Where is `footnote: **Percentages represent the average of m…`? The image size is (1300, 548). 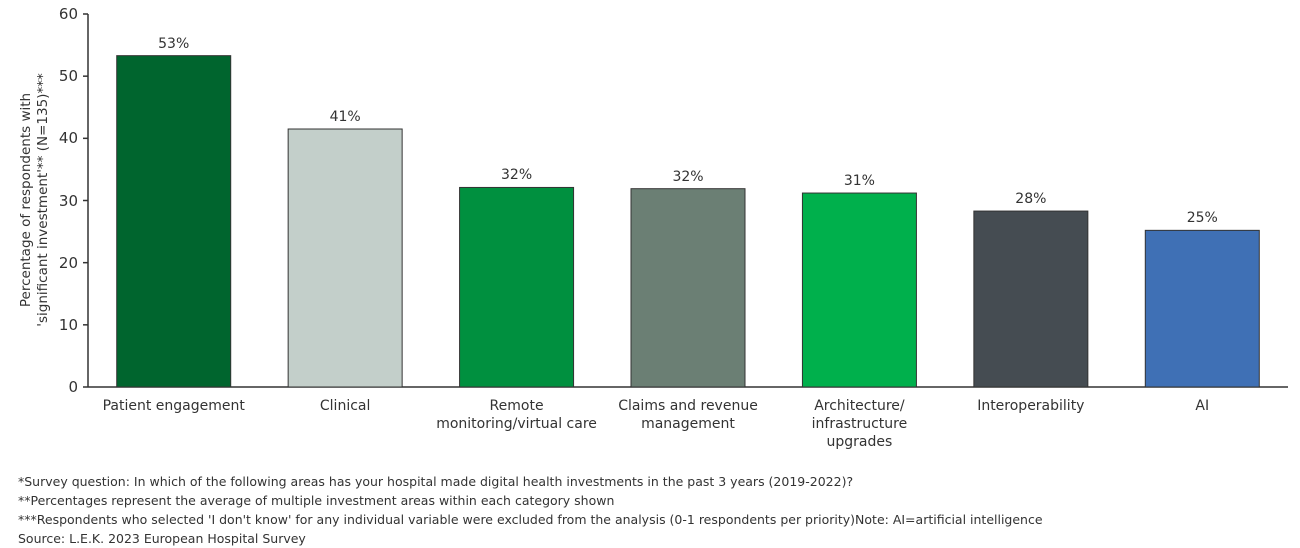
footnote: **Percentages represent the average of m… is located at coordinates (316, 500).